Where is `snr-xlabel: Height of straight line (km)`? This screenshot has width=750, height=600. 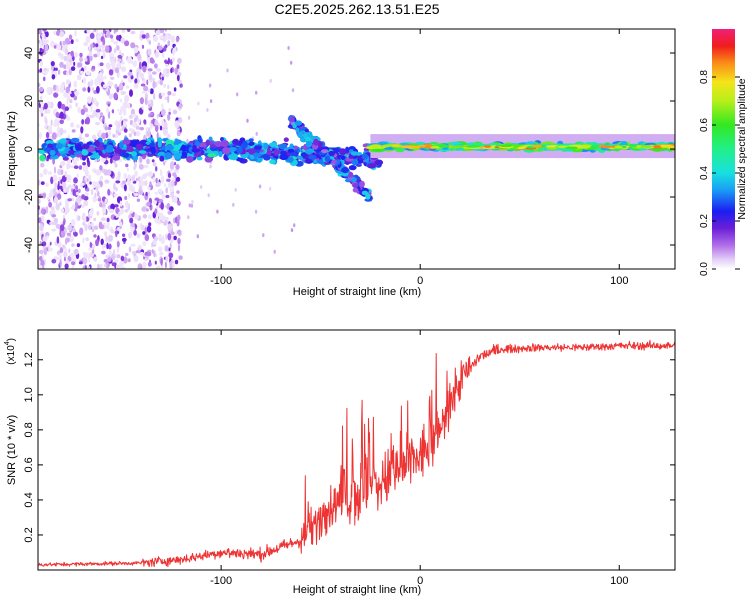 snr-xlabel: Height of straight line (km) is located at coordinates (357, 590).